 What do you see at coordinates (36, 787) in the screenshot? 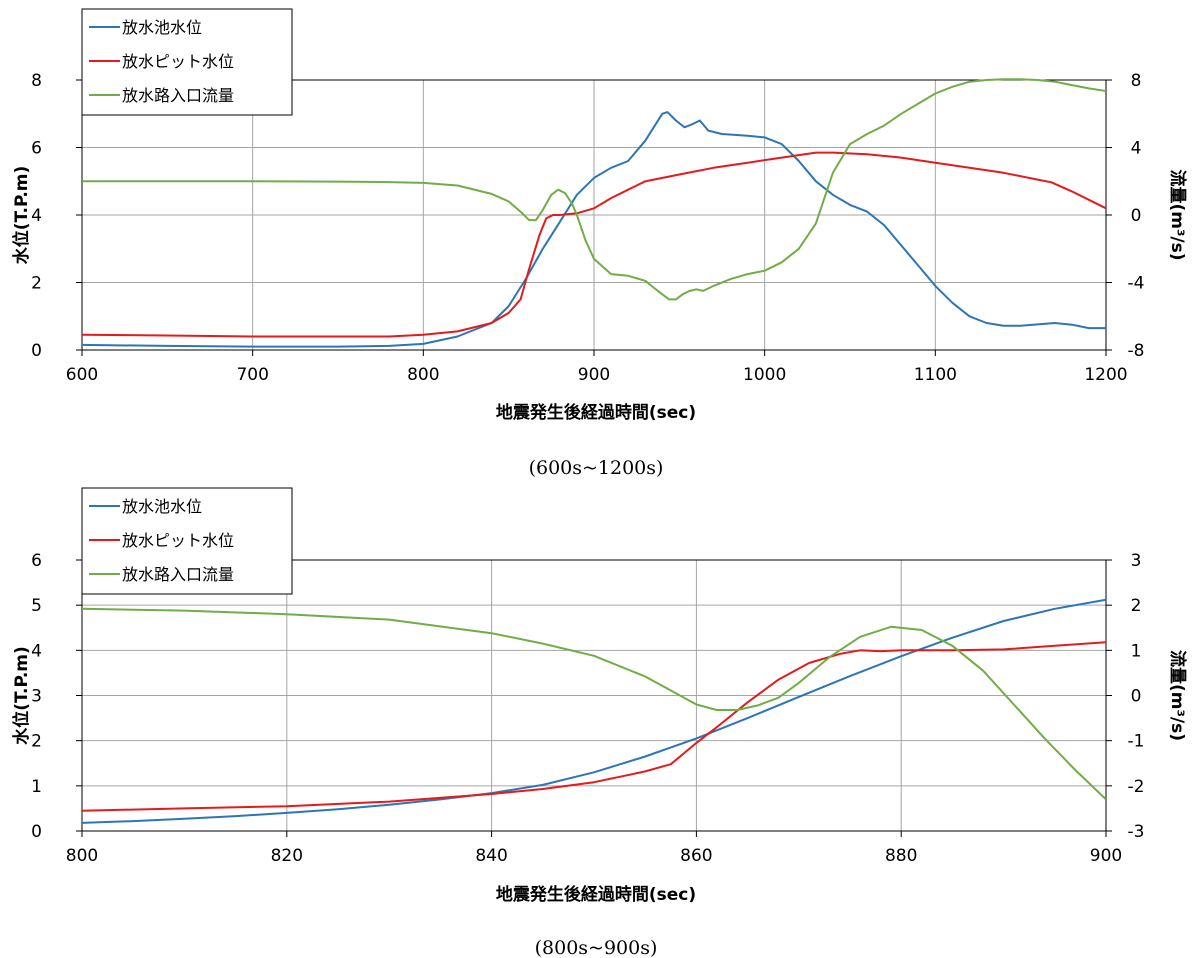
I see `y-tick-label: 1` at bounding box center [36, 787].